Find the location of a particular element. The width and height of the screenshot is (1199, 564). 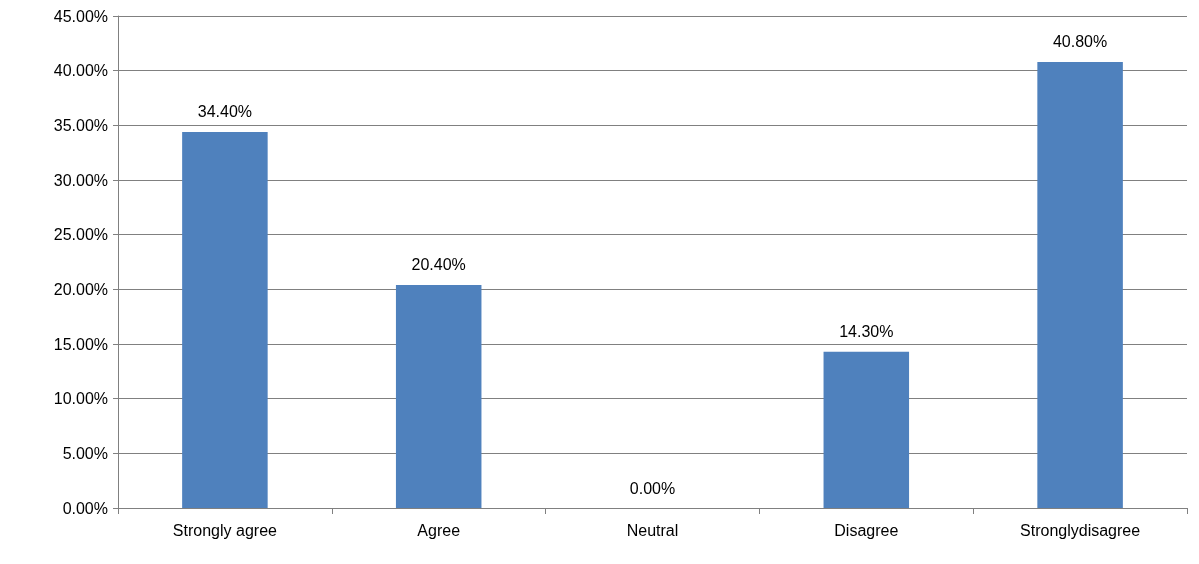

data-label: 20.40% is located at coordinates (438, 265).